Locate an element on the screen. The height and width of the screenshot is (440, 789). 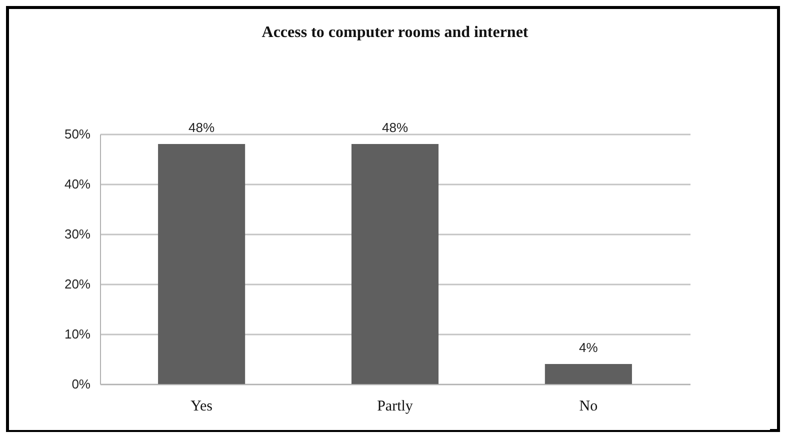
chart-title: Access to computer rooms and internet is located at coordinates (395, 32).